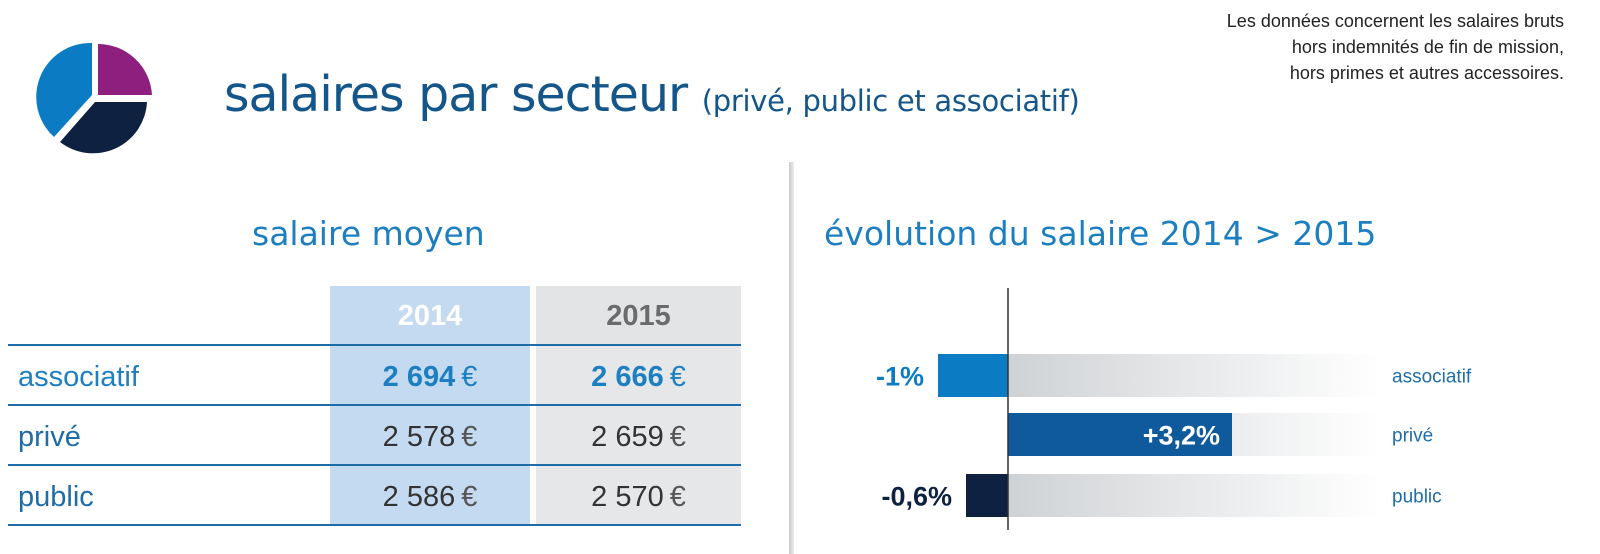  I want to click on value-label-public: -0,6%, so click(916, 497).